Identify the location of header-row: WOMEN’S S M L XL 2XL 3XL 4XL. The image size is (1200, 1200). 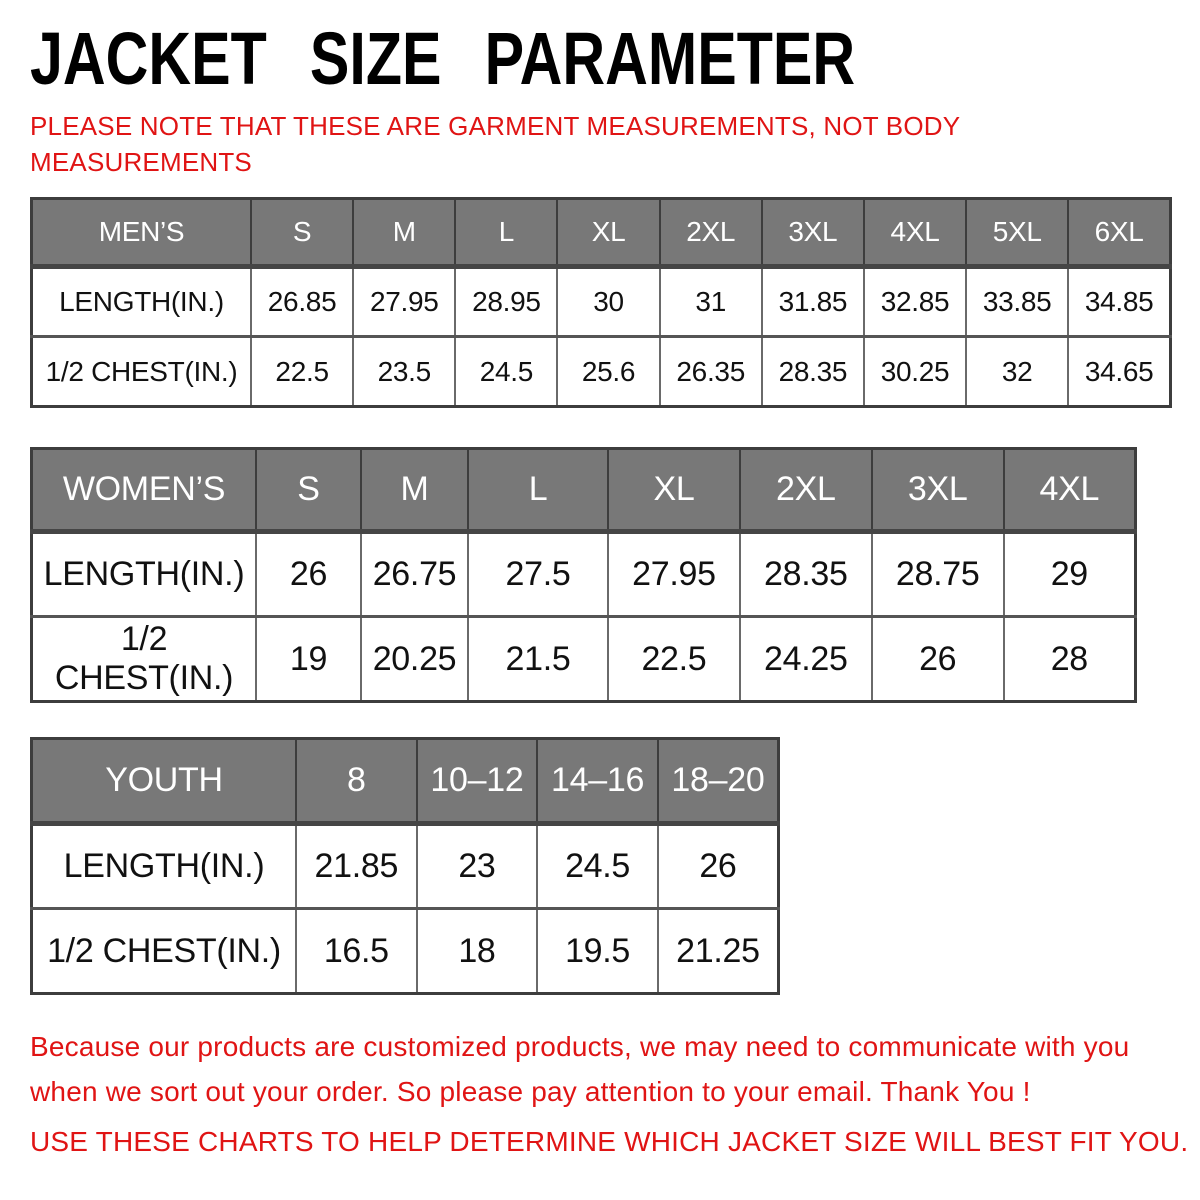
(583, 490).